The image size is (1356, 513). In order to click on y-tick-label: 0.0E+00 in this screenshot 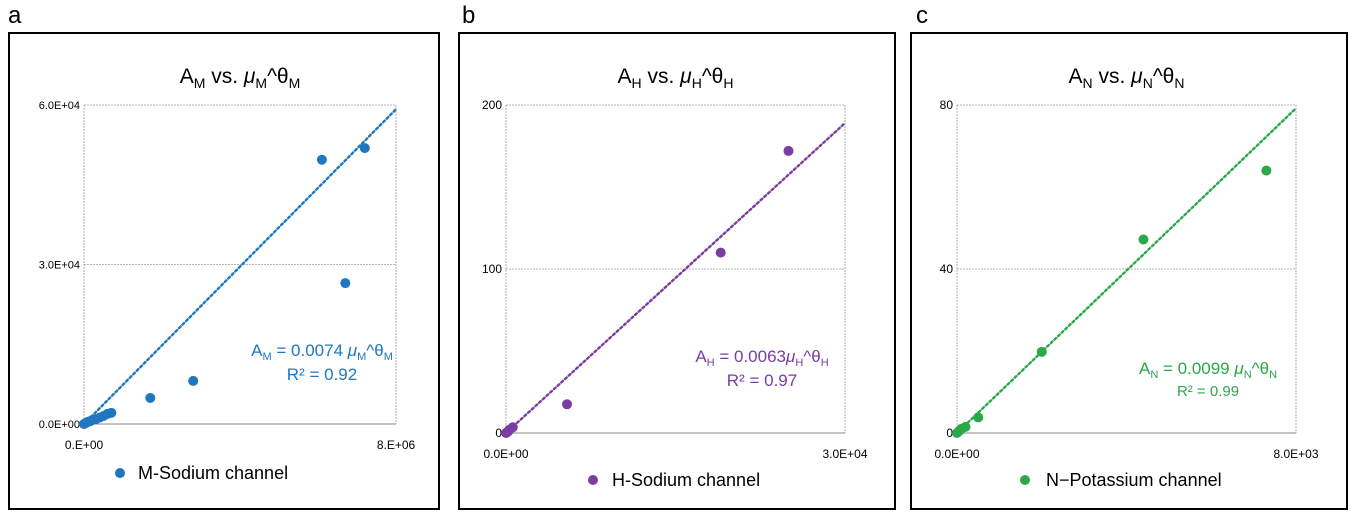, I will do `click(59, 425)`.